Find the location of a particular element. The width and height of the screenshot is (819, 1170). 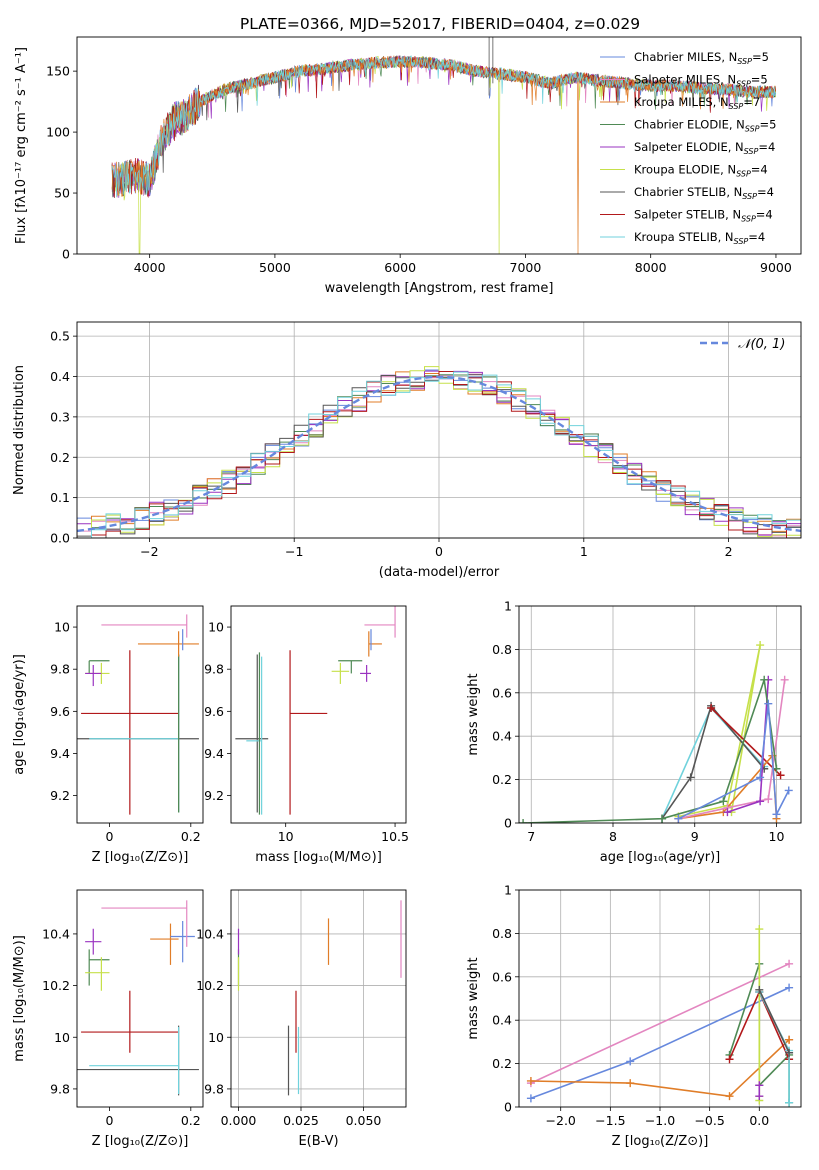

plot-area-mass_vs_ebv is located at coordinates (319, 998).